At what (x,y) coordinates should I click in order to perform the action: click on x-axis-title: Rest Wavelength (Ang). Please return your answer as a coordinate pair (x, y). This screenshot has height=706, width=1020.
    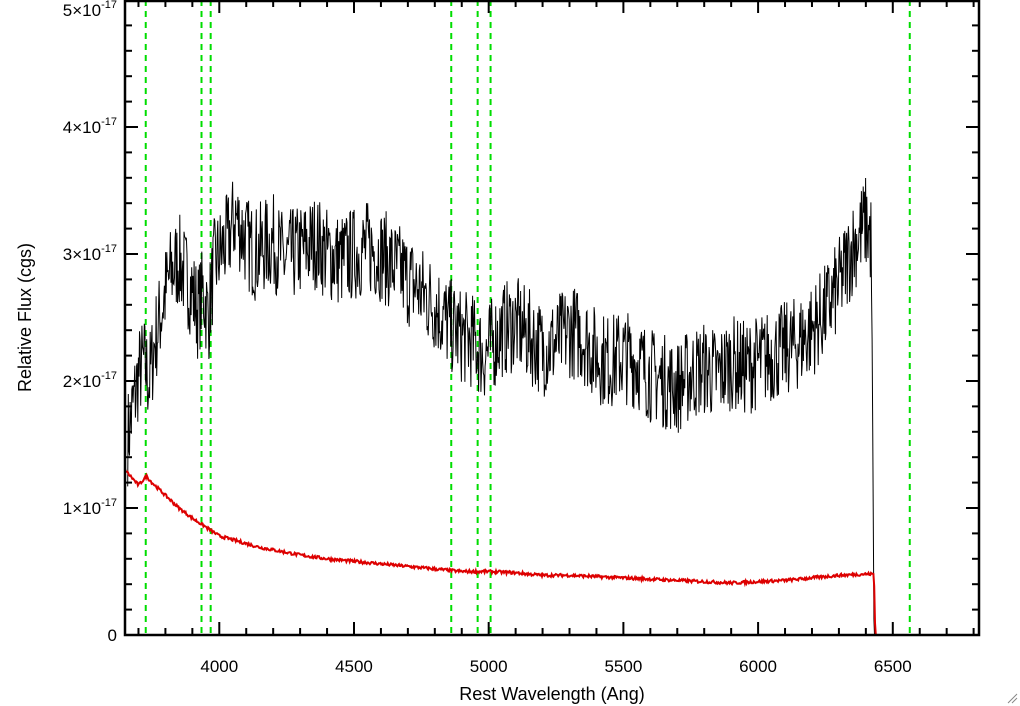
    Looking at the image, I should click on (551, 694).